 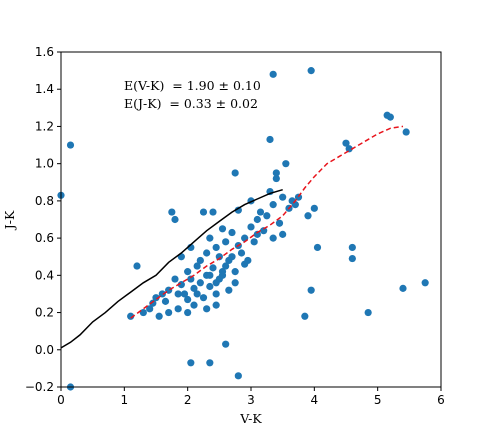 What do you see at coordinates (191, 103) in the screenshot?
I see `annotation-ej-k: E(J-K) = 0.33 ± 0.02` at bounding box center [191, 103].